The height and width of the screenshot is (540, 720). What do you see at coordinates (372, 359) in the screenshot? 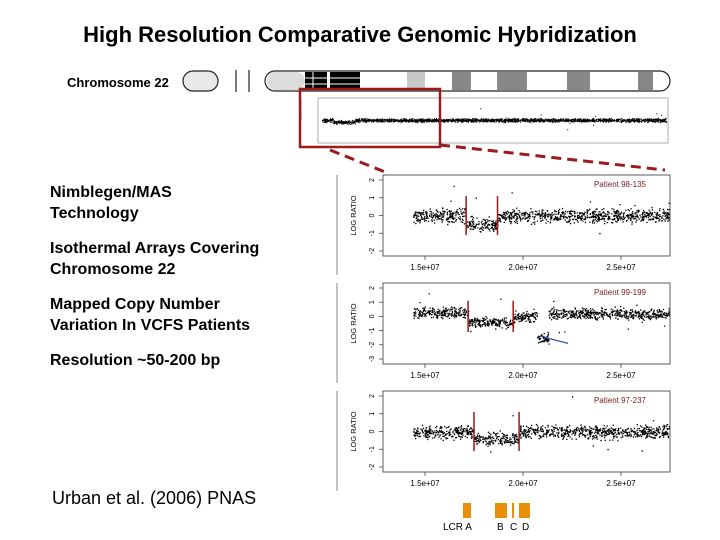
I see `y-tick-label: -3` at bounding box center [372, 359].